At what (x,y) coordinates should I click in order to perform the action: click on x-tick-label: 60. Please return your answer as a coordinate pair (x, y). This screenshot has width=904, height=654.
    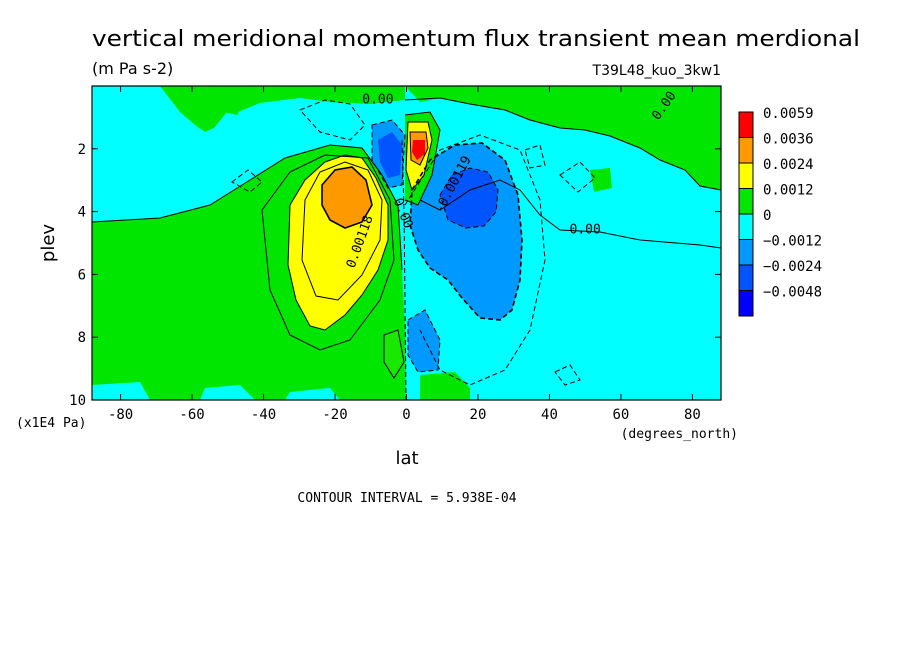
    Looking at the image, I should click on (621, 415).